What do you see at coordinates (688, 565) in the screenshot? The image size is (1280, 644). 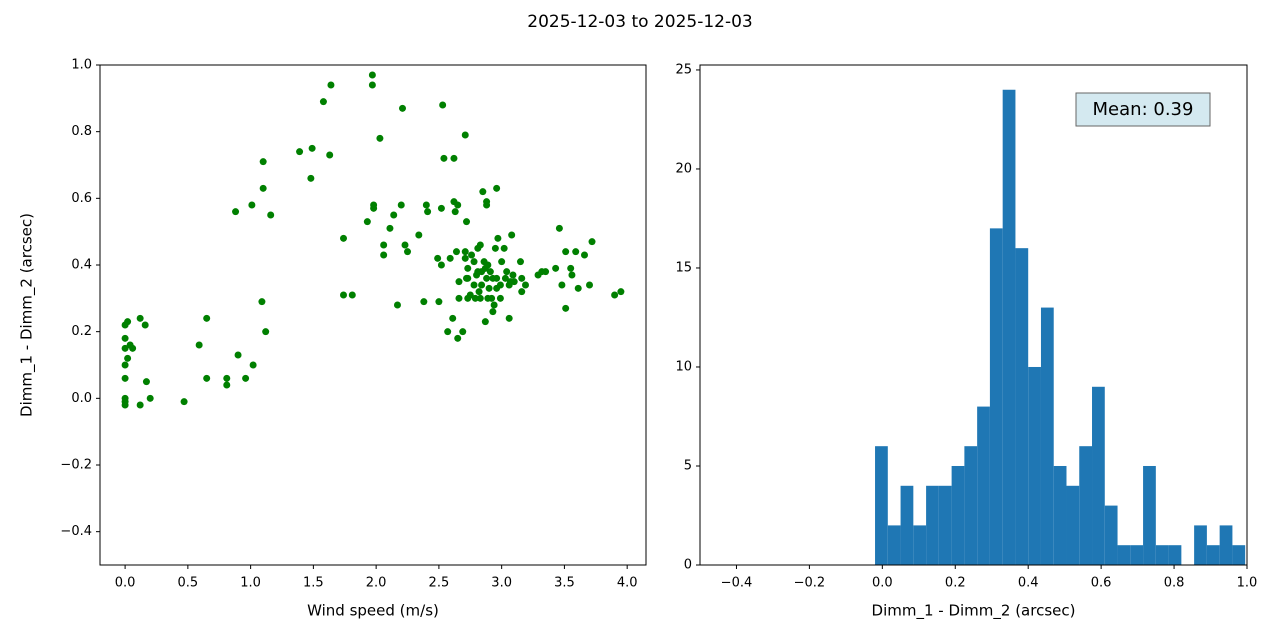 I see `y-tick-label: 0` at bounding box center [688, 565].